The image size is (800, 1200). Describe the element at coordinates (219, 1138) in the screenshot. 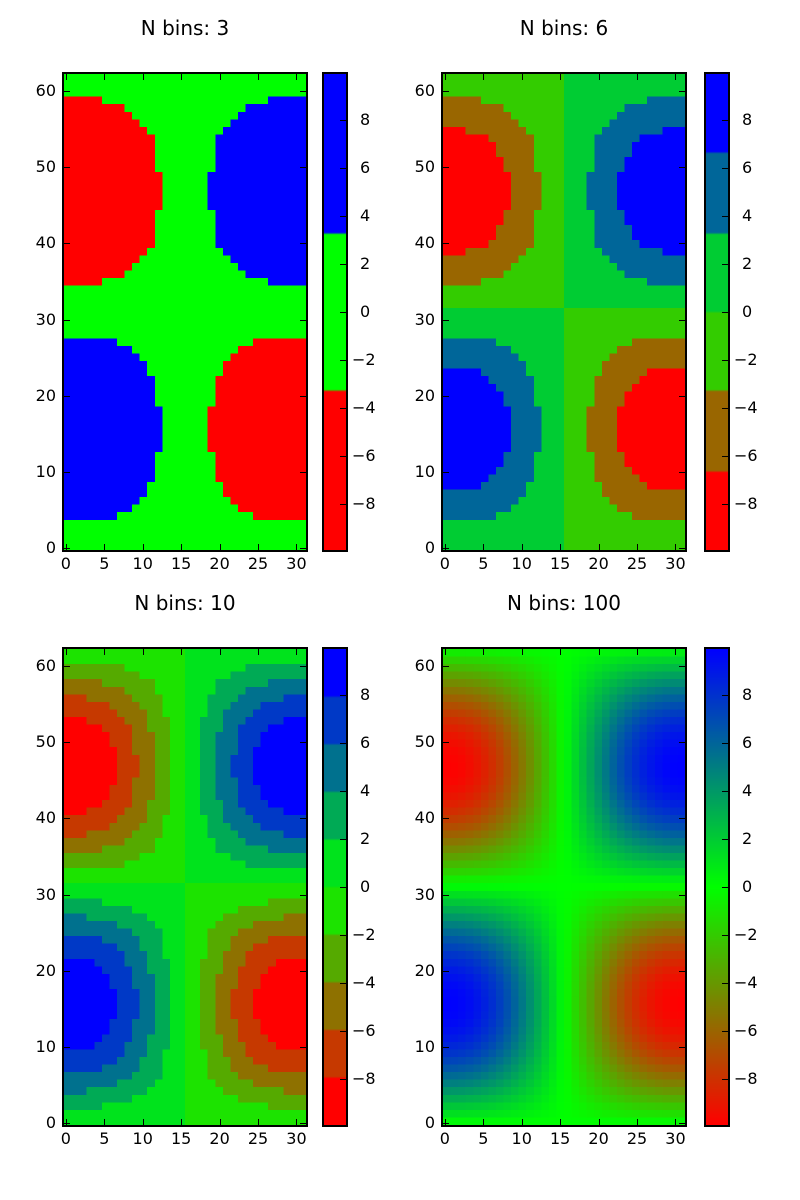

I see `x-tick-label: 20` at that location.